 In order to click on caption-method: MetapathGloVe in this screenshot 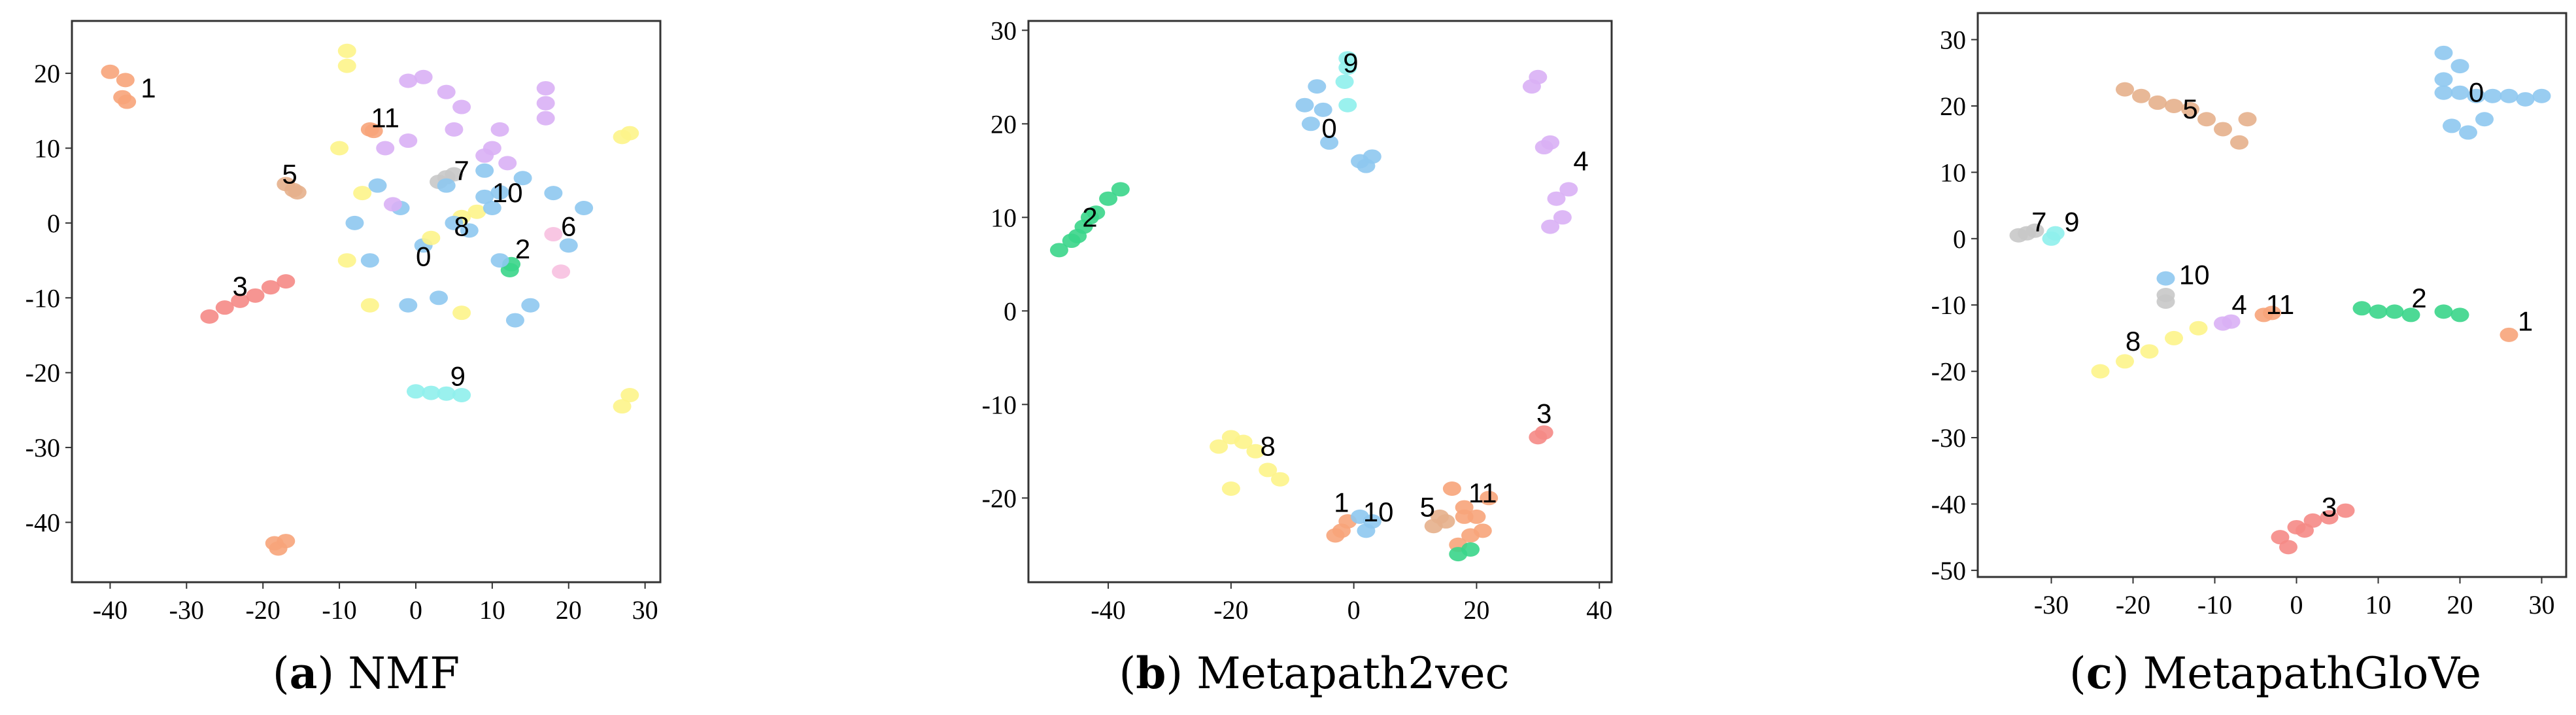, I will do `click(2312, 673)`.